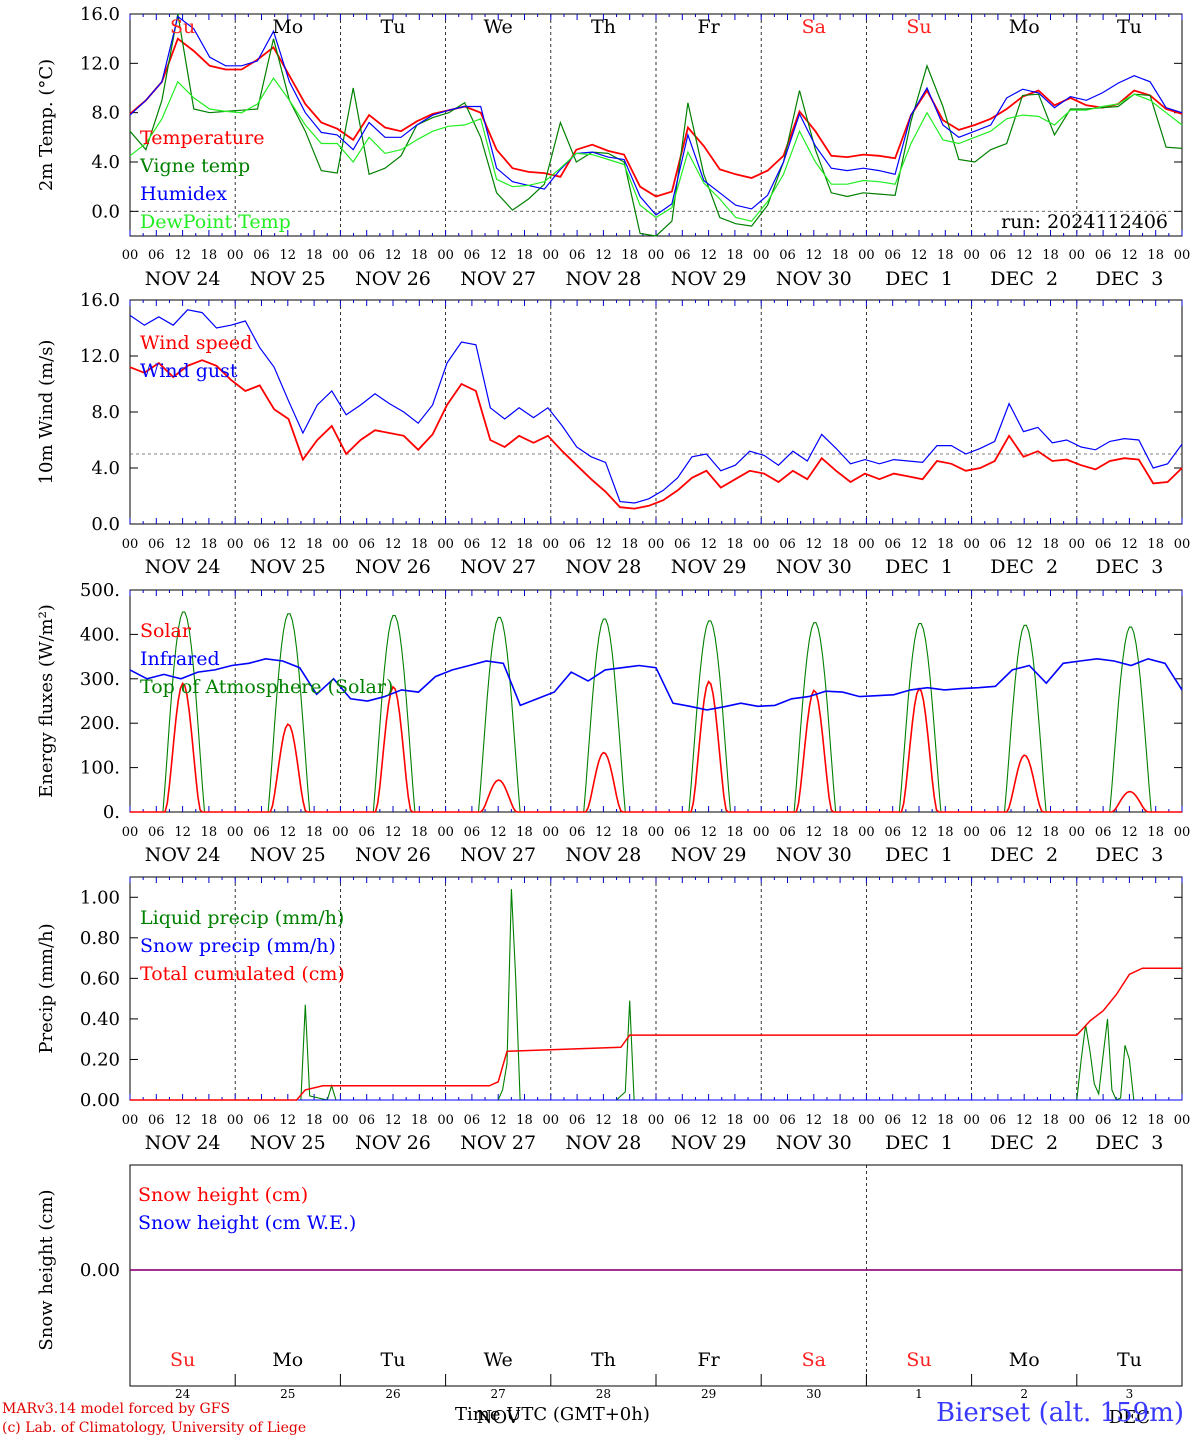 The width and height of the screenshot is (1194, 1440). Describe the element at coordinates (100, 723) in the screenshot. I see `y-tick-label: 200.` at that location.